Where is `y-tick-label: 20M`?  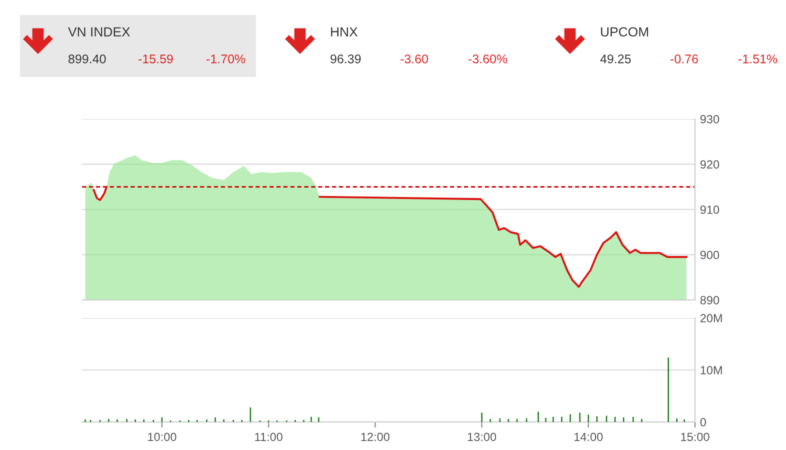 y-tick-label: 20M is located at coordinates (711, 318).